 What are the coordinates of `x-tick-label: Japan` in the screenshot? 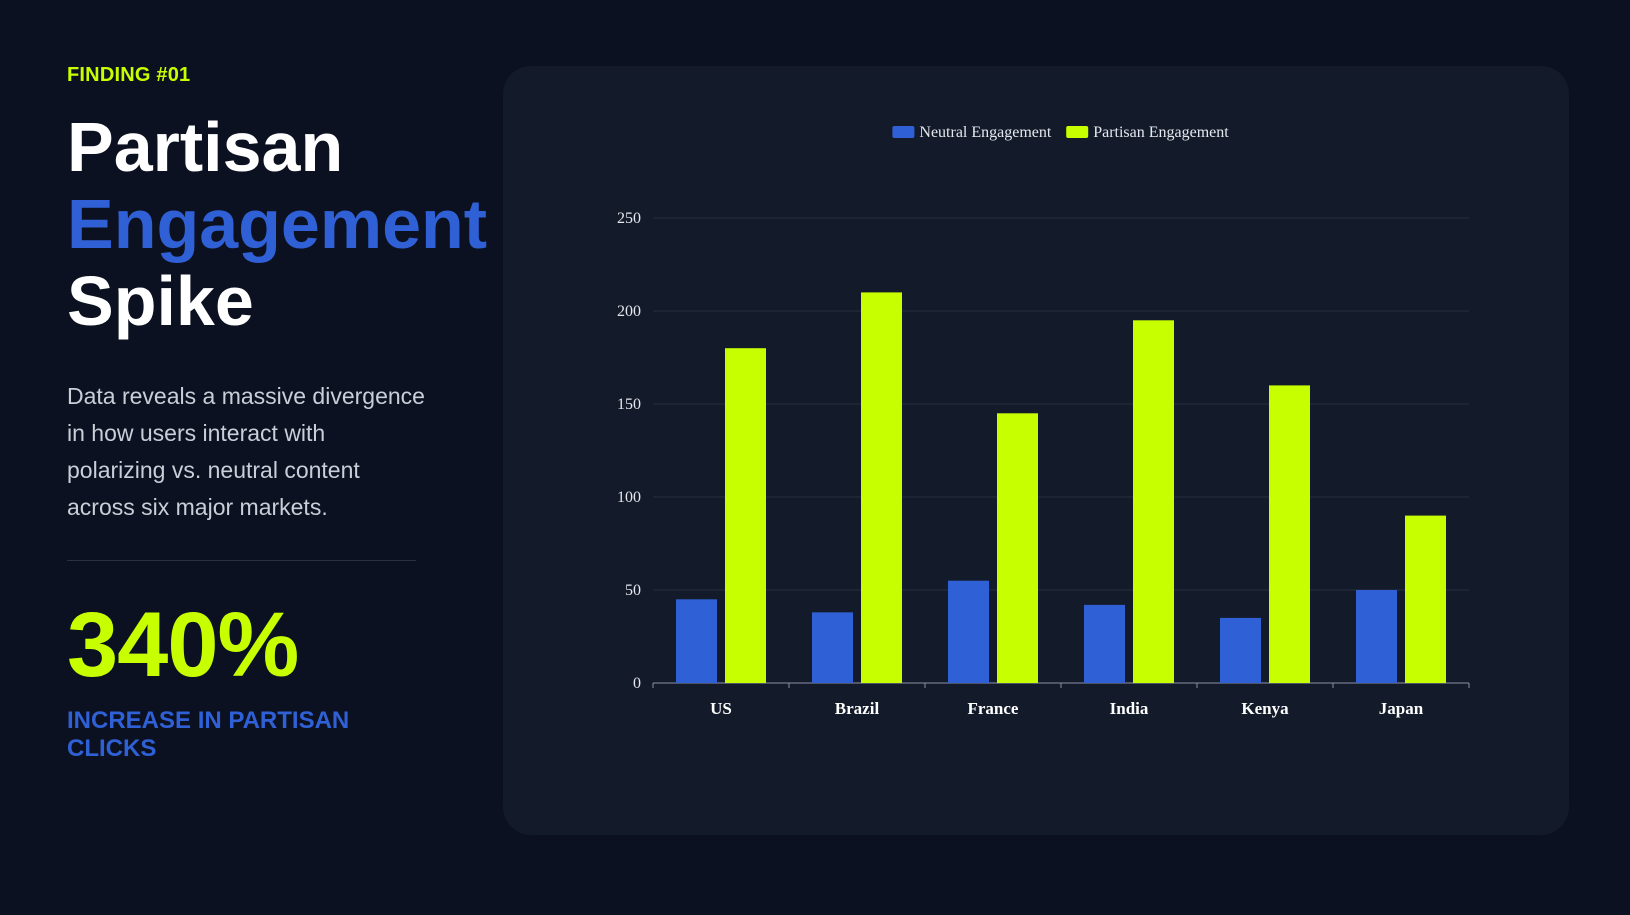 It's located at (1401, 708).